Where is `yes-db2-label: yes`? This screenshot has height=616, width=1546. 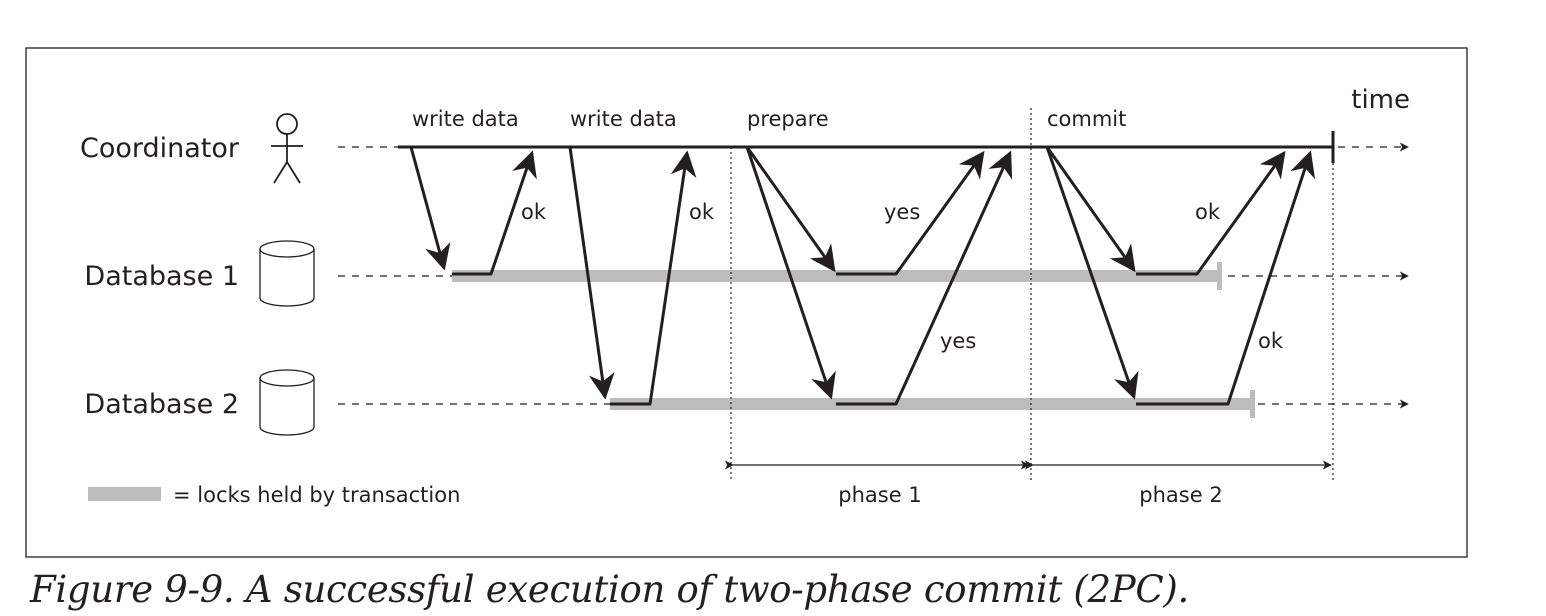
yes-db2-label: yes is located at coordinates (958, 341).